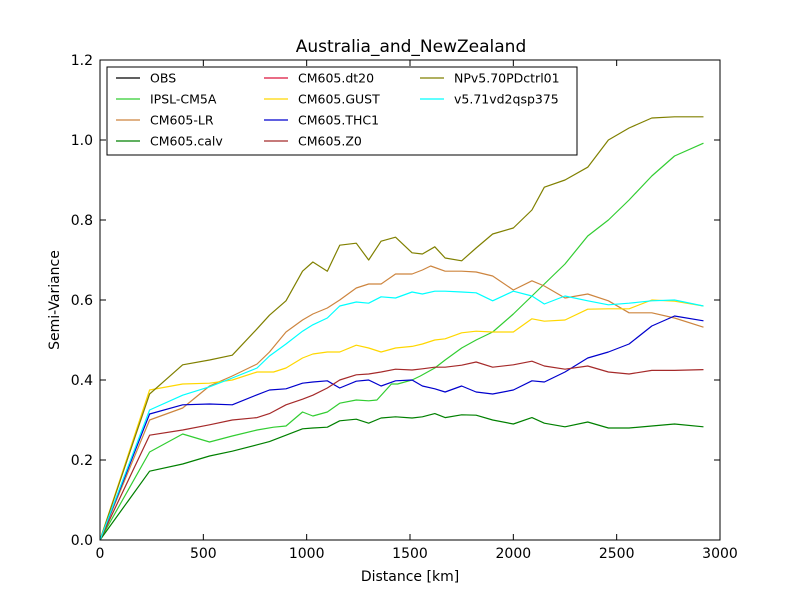 The width and height of the screenshot is (800, 600). I want to click on legend-label-0: OBS, so click(163, 78).